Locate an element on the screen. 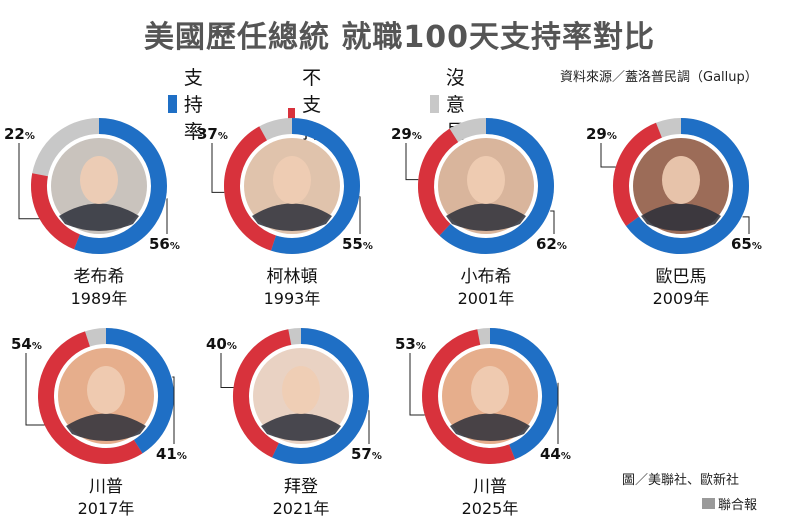 This screenshot has height=529, width=799. label-approve: 57% is located at coordinates (366, 454).